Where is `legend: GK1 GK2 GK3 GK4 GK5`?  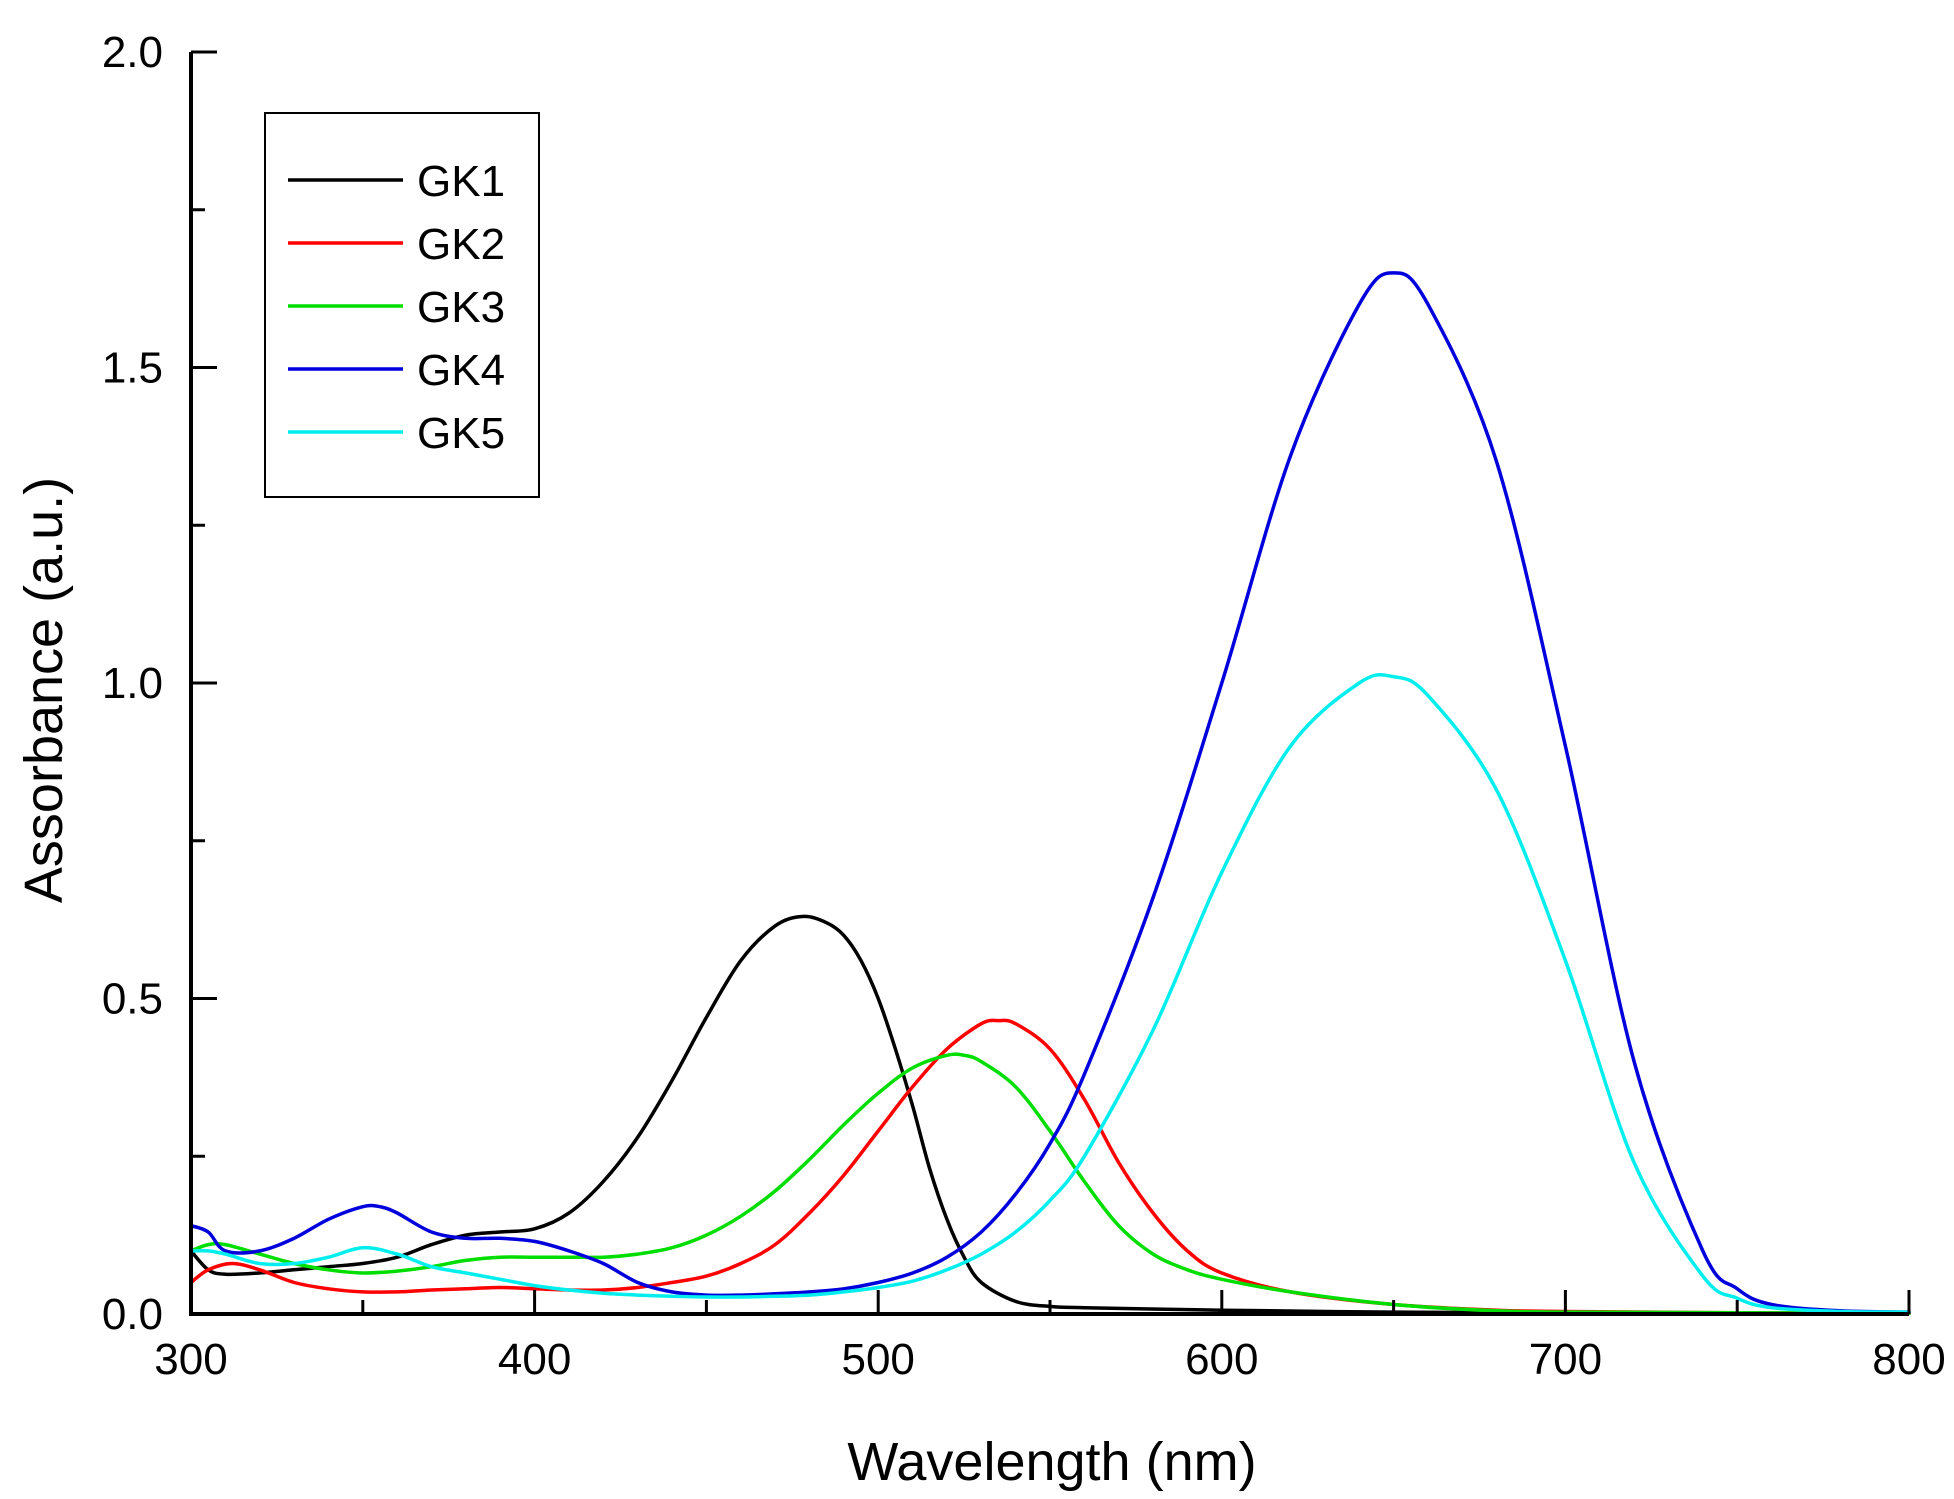 legend: GK1 GK2 GK3 GK4 GK5 is located at coordinates (402, 305).